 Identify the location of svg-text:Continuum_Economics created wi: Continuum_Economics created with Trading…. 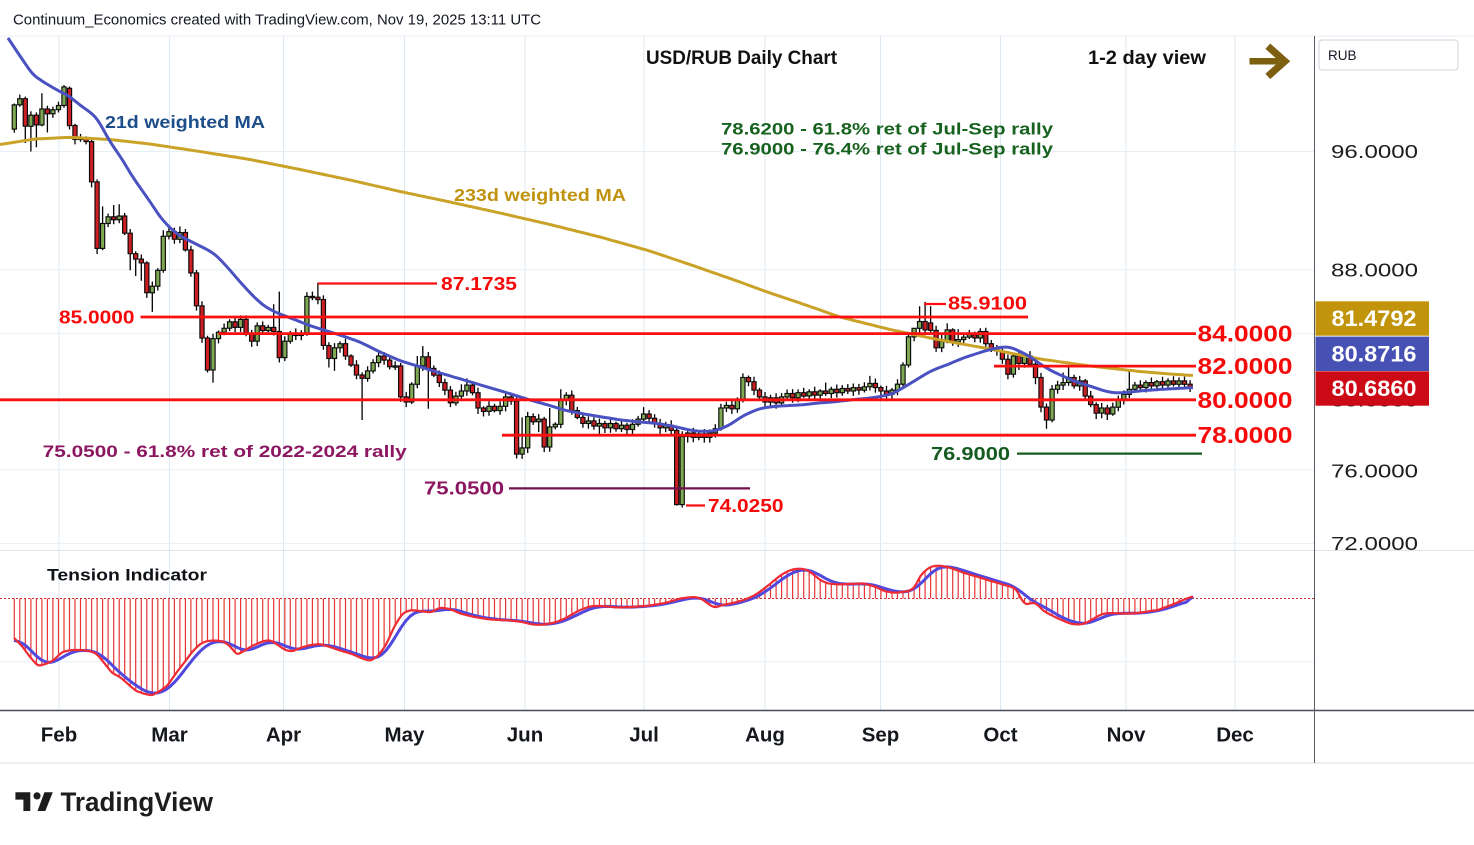
(277, 21).